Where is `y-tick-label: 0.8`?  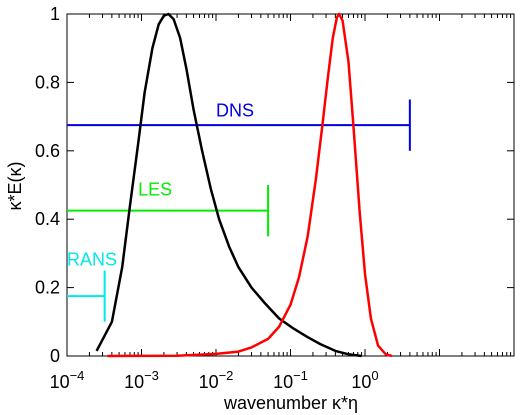 y-tick-label: 0.8 is located at coordinates (47, 82).